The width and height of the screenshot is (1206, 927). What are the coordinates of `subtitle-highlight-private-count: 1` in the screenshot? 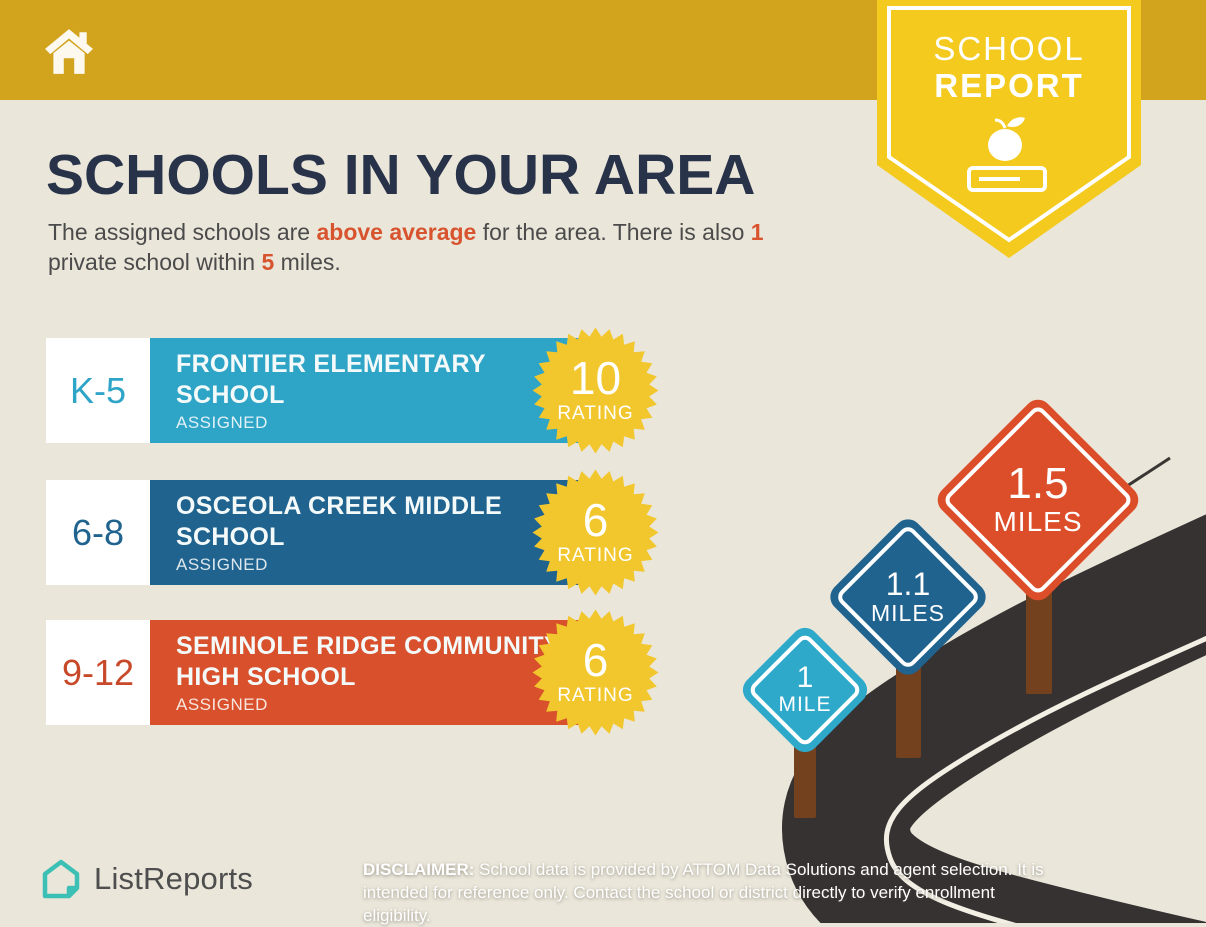 It's located at (757, 232).